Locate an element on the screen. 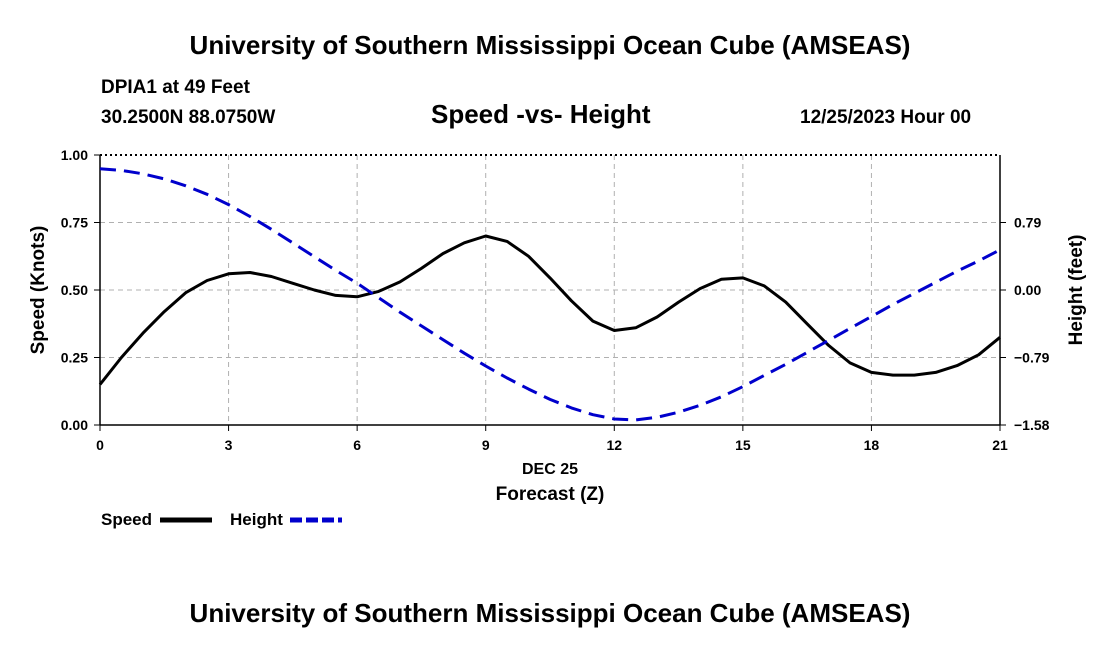 The height and width of the screenshot is (650, 1100). station-label: DPIA1 at 49 Feet is located at coordinates (175, 87).